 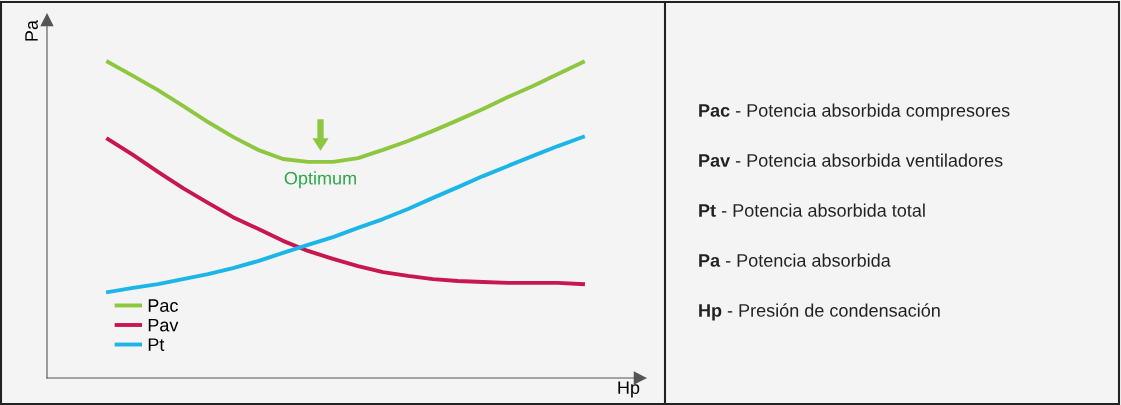 What do you see at coordinates (163, 325) in the screenshot?
I see `legend-label: Pav` at bounding box center [163, 325].